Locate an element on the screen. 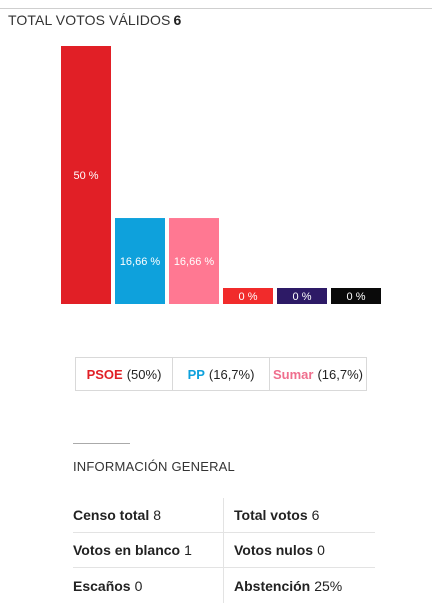 The height and width of the screenshot is (604, 440). info-cell-abstention: Abstención 25% is located at coordinates (299, 585).